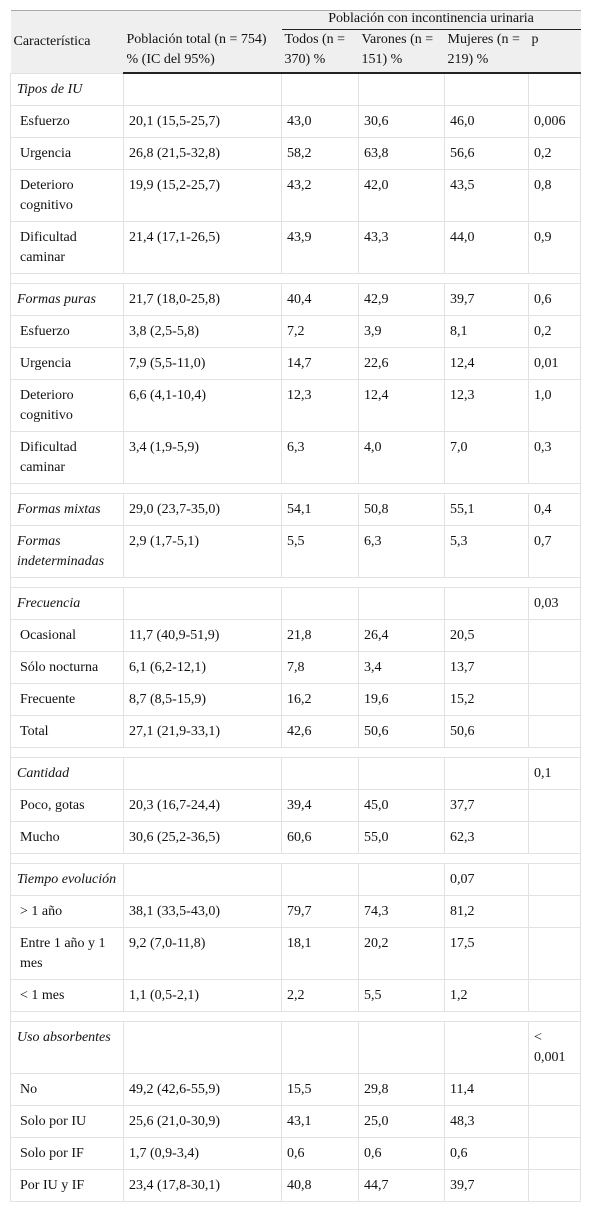 Image resolution: width=590 pixels, height=1205 pixels. What do you see at coordinates (67, 603) in the screenshot?
I see `table-cell: Frecuencia` at bounding box center [67, 603].